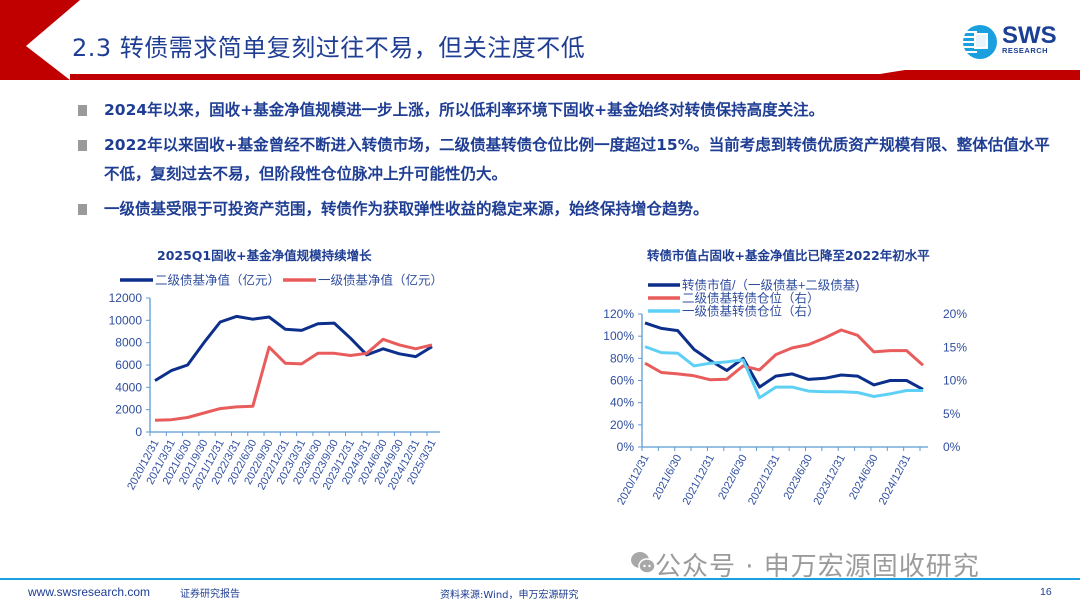  I want to click on y-tick-label: 20%, so click(622, 425).